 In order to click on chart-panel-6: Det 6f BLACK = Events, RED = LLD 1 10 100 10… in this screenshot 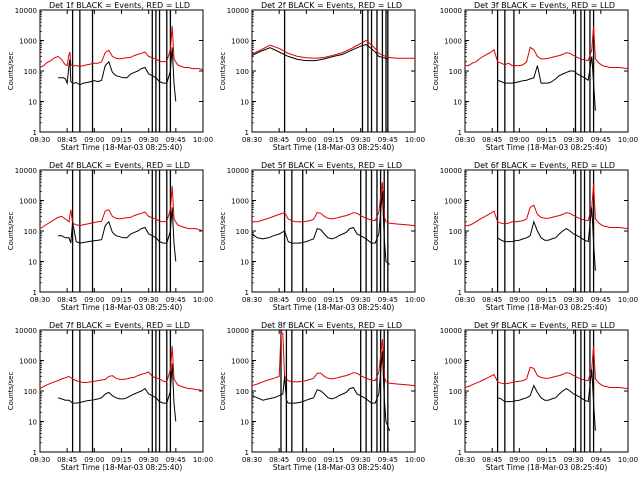, I will do `click(535, 236)`.